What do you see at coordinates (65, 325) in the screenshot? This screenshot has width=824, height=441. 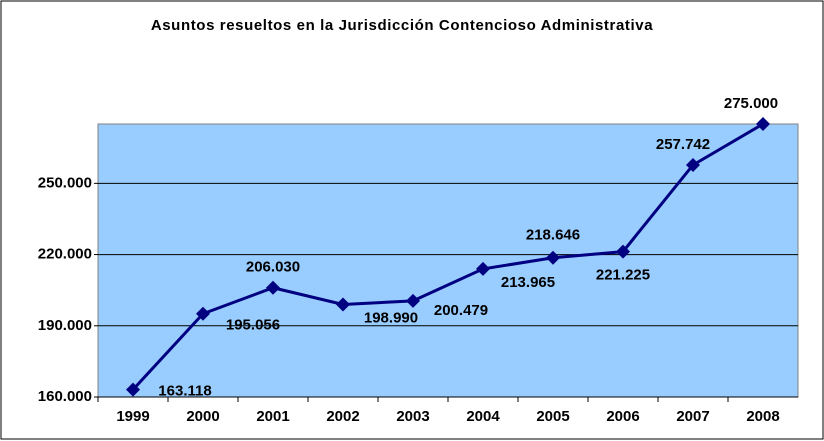 I see `y-tick-label: 190.000` at bounding box center [65, 325].